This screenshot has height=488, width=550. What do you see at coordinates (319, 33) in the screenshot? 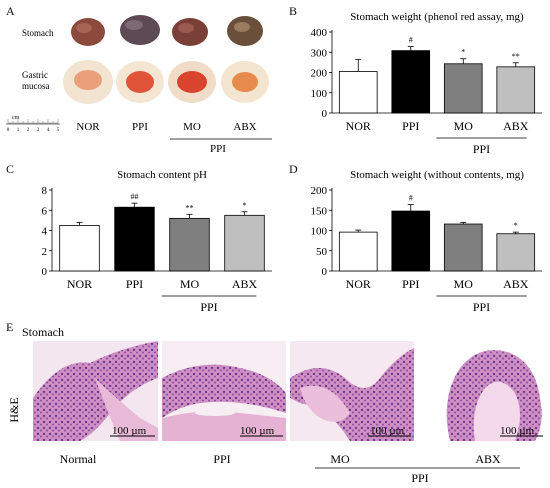
I see `y-tick-label: 400` at bounding box center [319, 33].